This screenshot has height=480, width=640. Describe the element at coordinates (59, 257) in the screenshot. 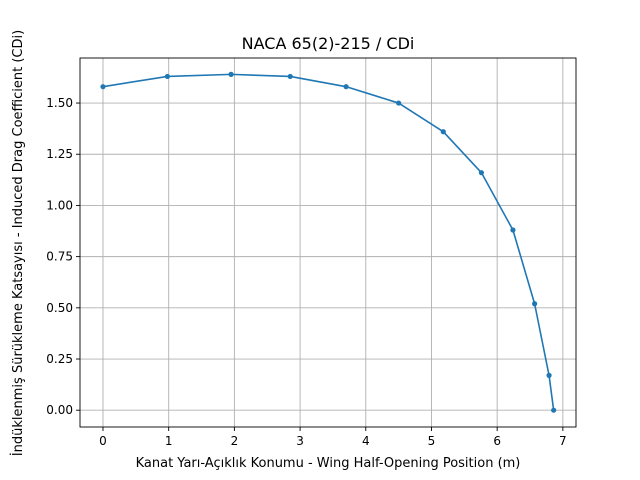

I see `y-tick-label: 0.75` at that location.